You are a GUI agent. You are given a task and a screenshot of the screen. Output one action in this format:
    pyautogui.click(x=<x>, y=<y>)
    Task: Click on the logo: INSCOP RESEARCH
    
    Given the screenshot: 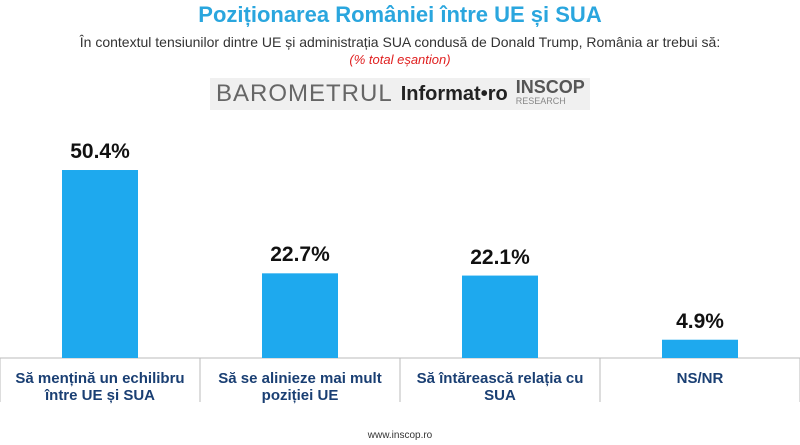 What is the action you would take?
    pyautogui.click(x=550, y=92)
    